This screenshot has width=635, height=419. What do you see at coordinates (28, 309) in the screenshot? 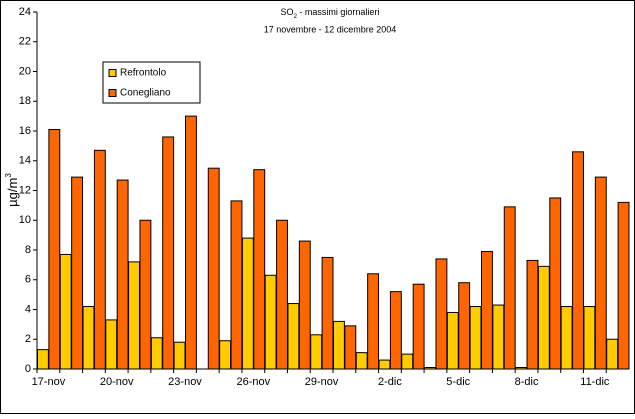
I see `y-tick-label: 4` at bounding box center [28, 309].